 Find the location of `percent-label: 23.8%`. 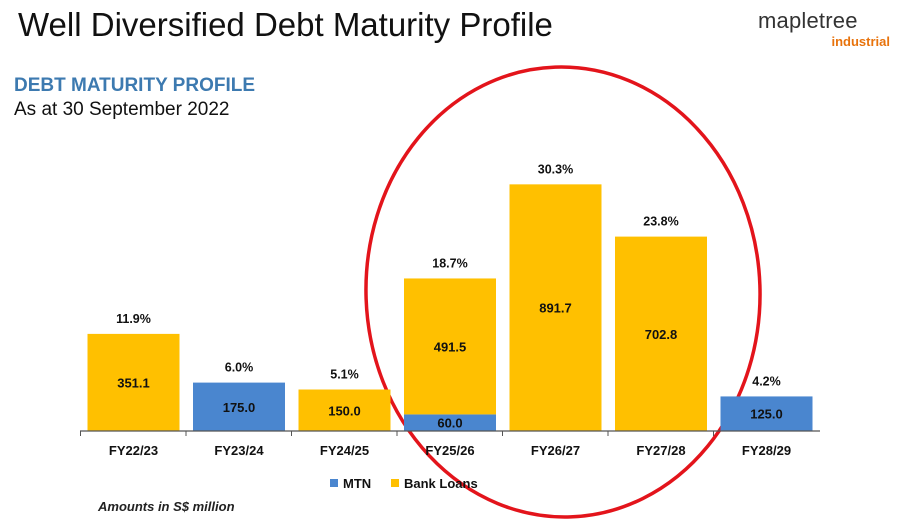

percent-label: 23.8% is located at coordinates (660, 222).